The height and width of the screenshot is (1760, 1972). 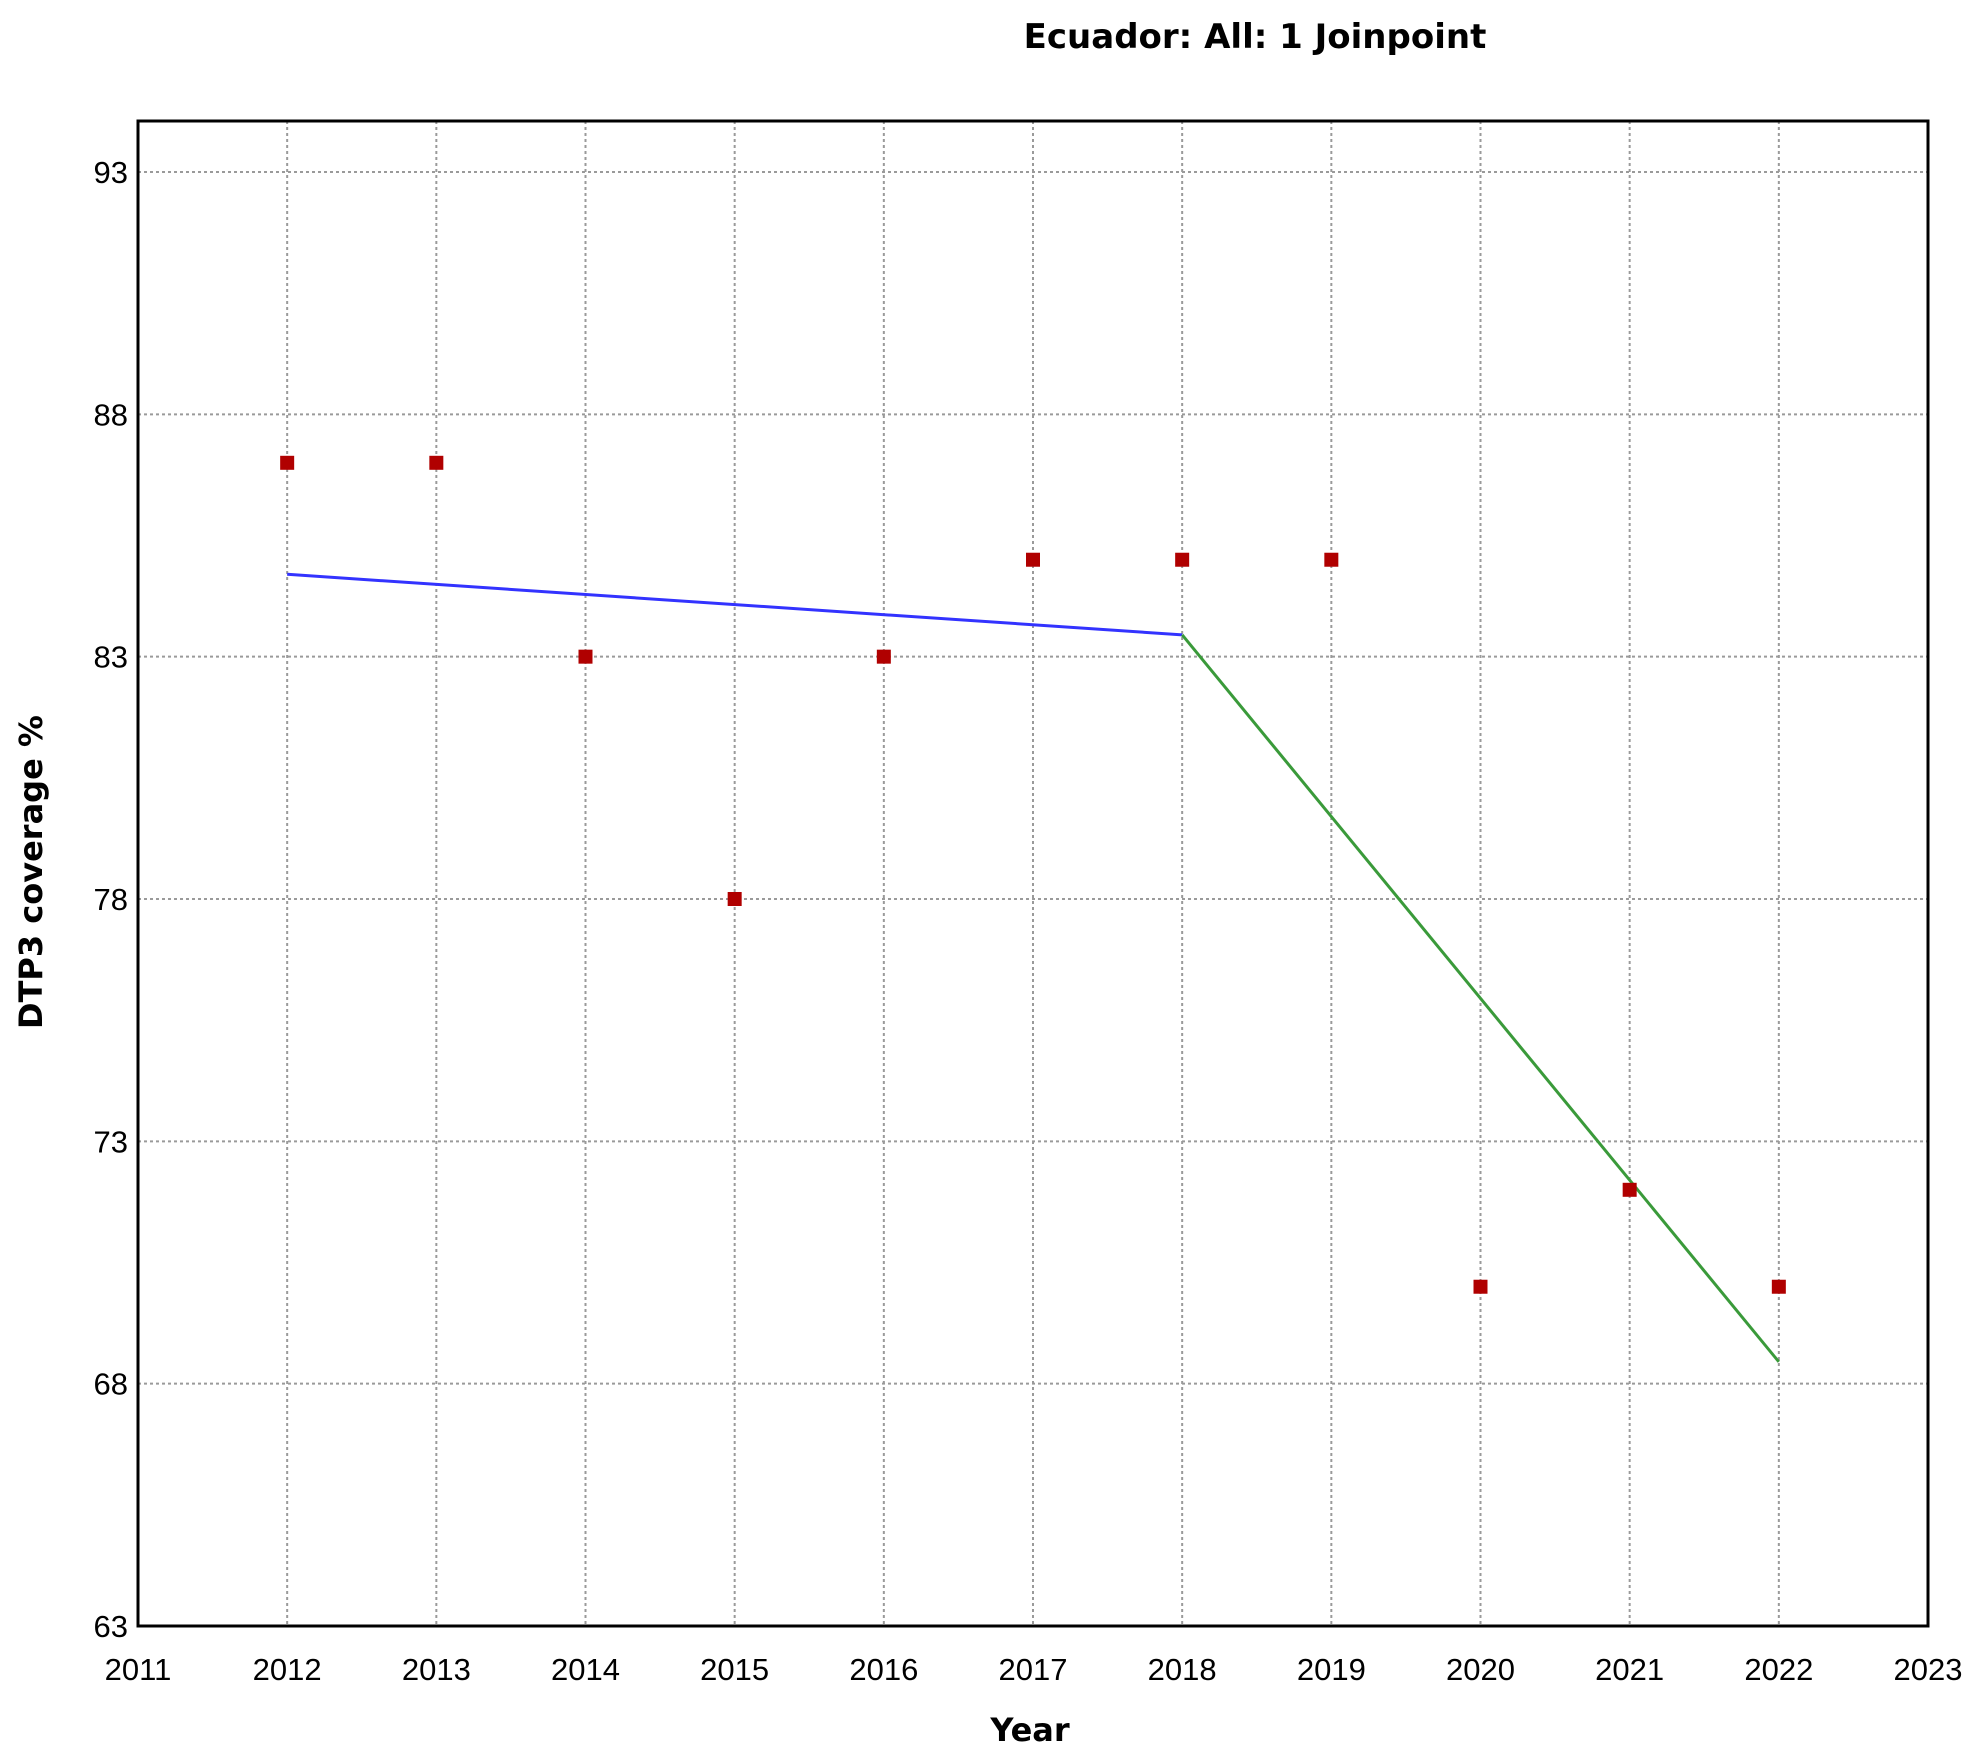 I want to click on x-tick-label: 2019, so click(x=1331, y=1669).